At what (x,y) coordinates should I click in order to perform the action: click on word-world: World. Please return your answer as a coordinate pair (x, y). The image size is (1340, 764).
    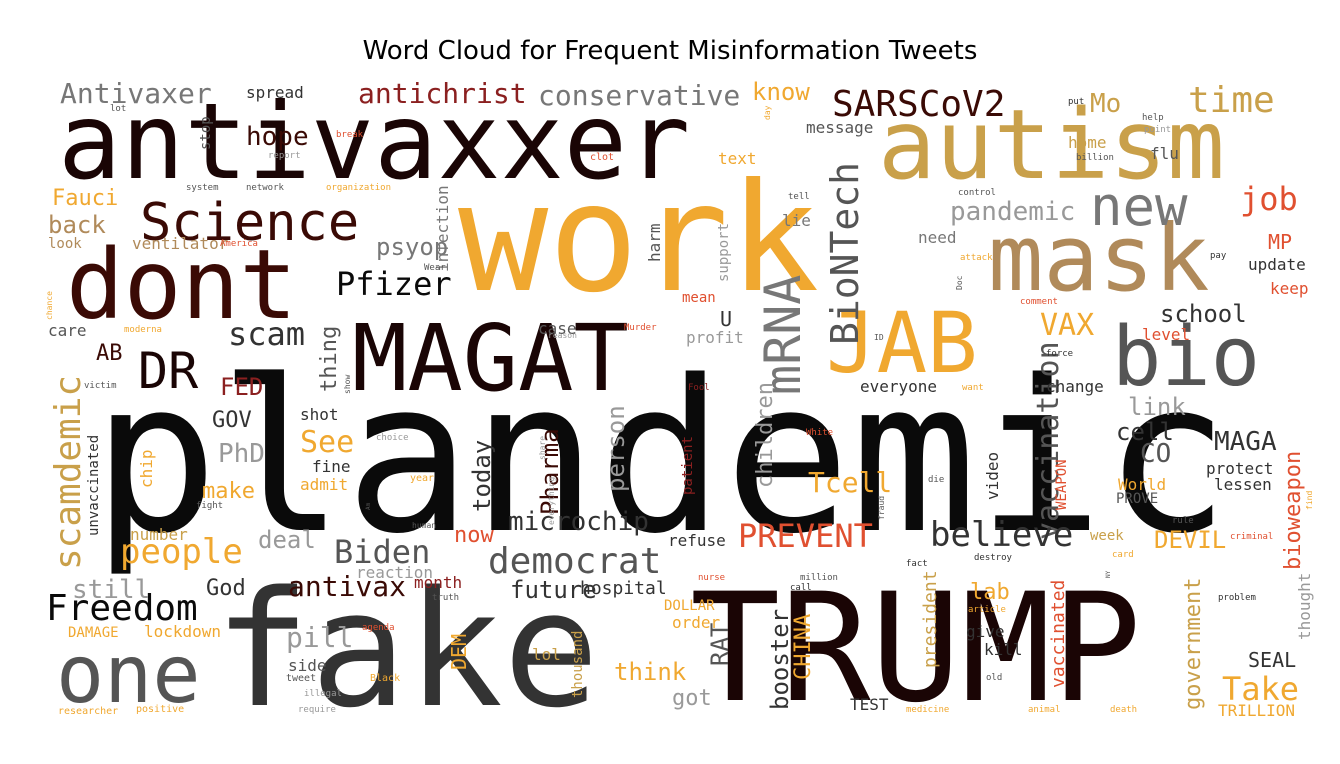
    Looking at the image, I should click on (1142, 484).